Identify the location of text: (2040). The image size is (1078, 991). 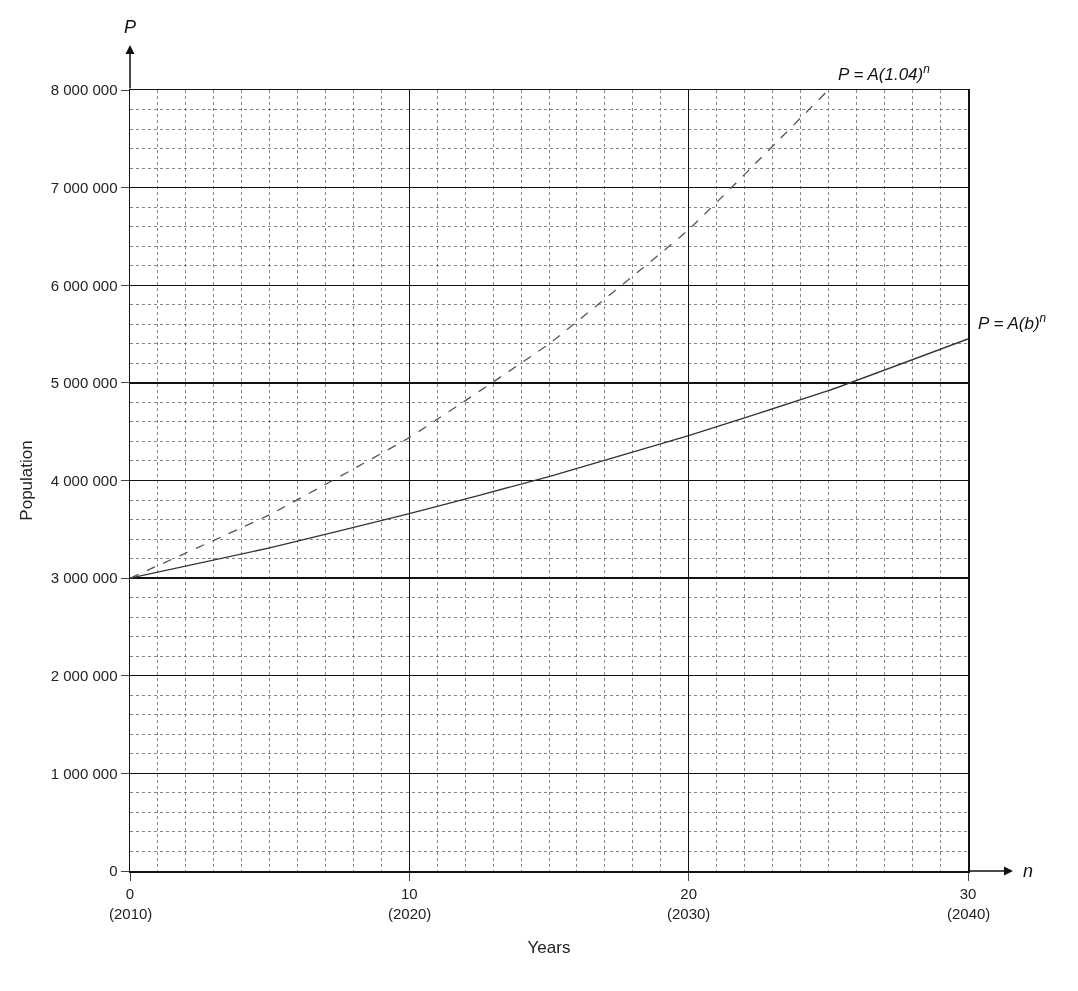
(969, 913).